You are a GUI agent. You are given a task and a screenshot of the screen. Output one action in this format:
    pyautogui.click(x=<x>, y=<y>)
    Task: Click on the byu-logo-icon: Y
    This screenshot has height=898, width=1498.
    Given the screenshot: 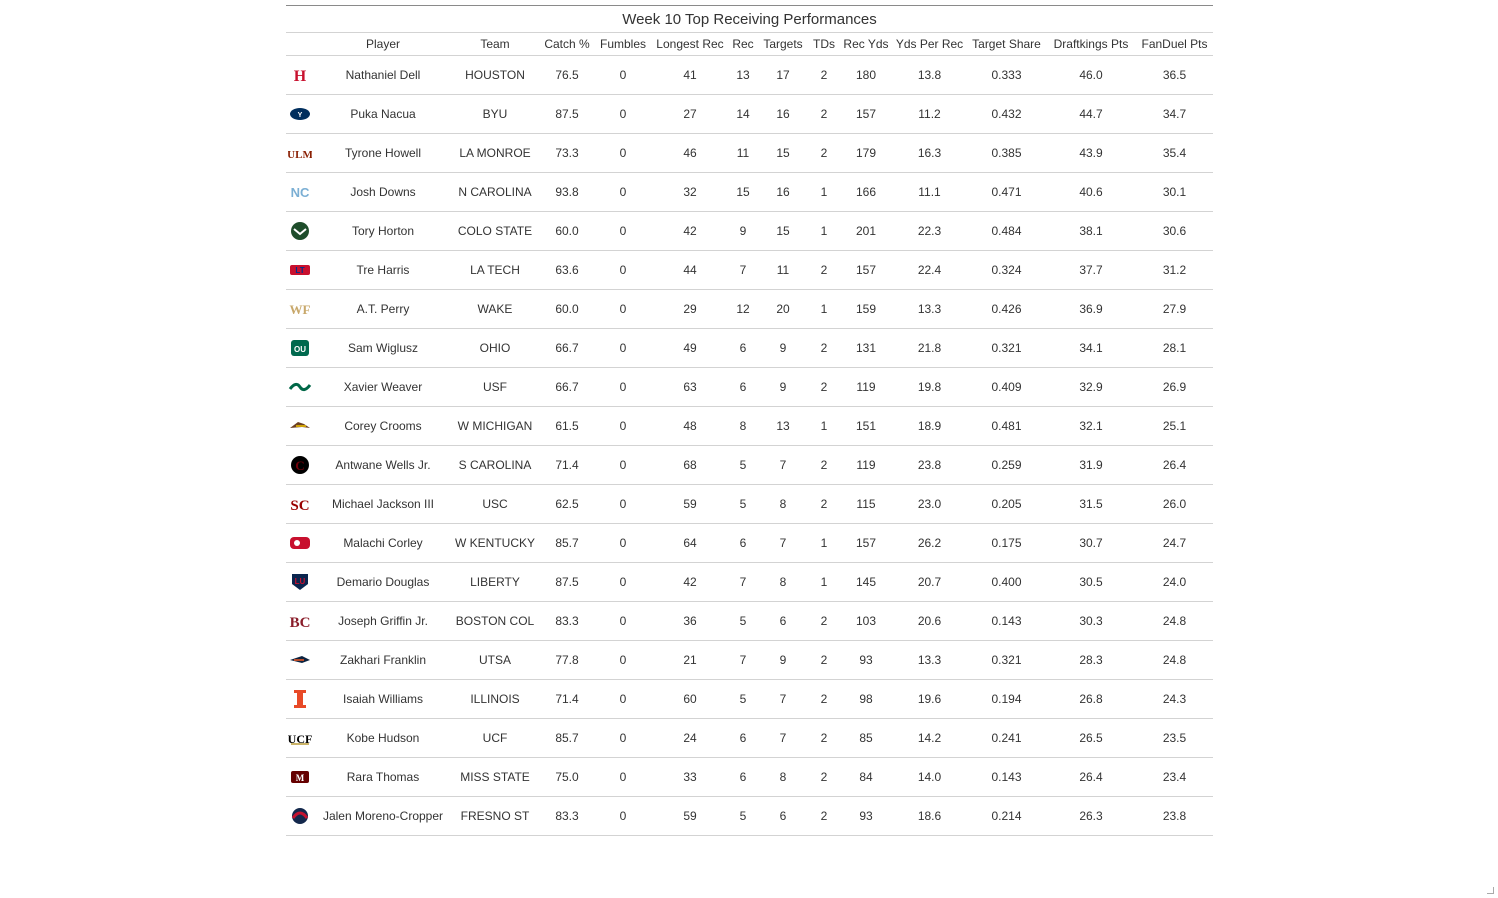 What is the action you would take?
    pyautogui.click(x=301, y=114)
    